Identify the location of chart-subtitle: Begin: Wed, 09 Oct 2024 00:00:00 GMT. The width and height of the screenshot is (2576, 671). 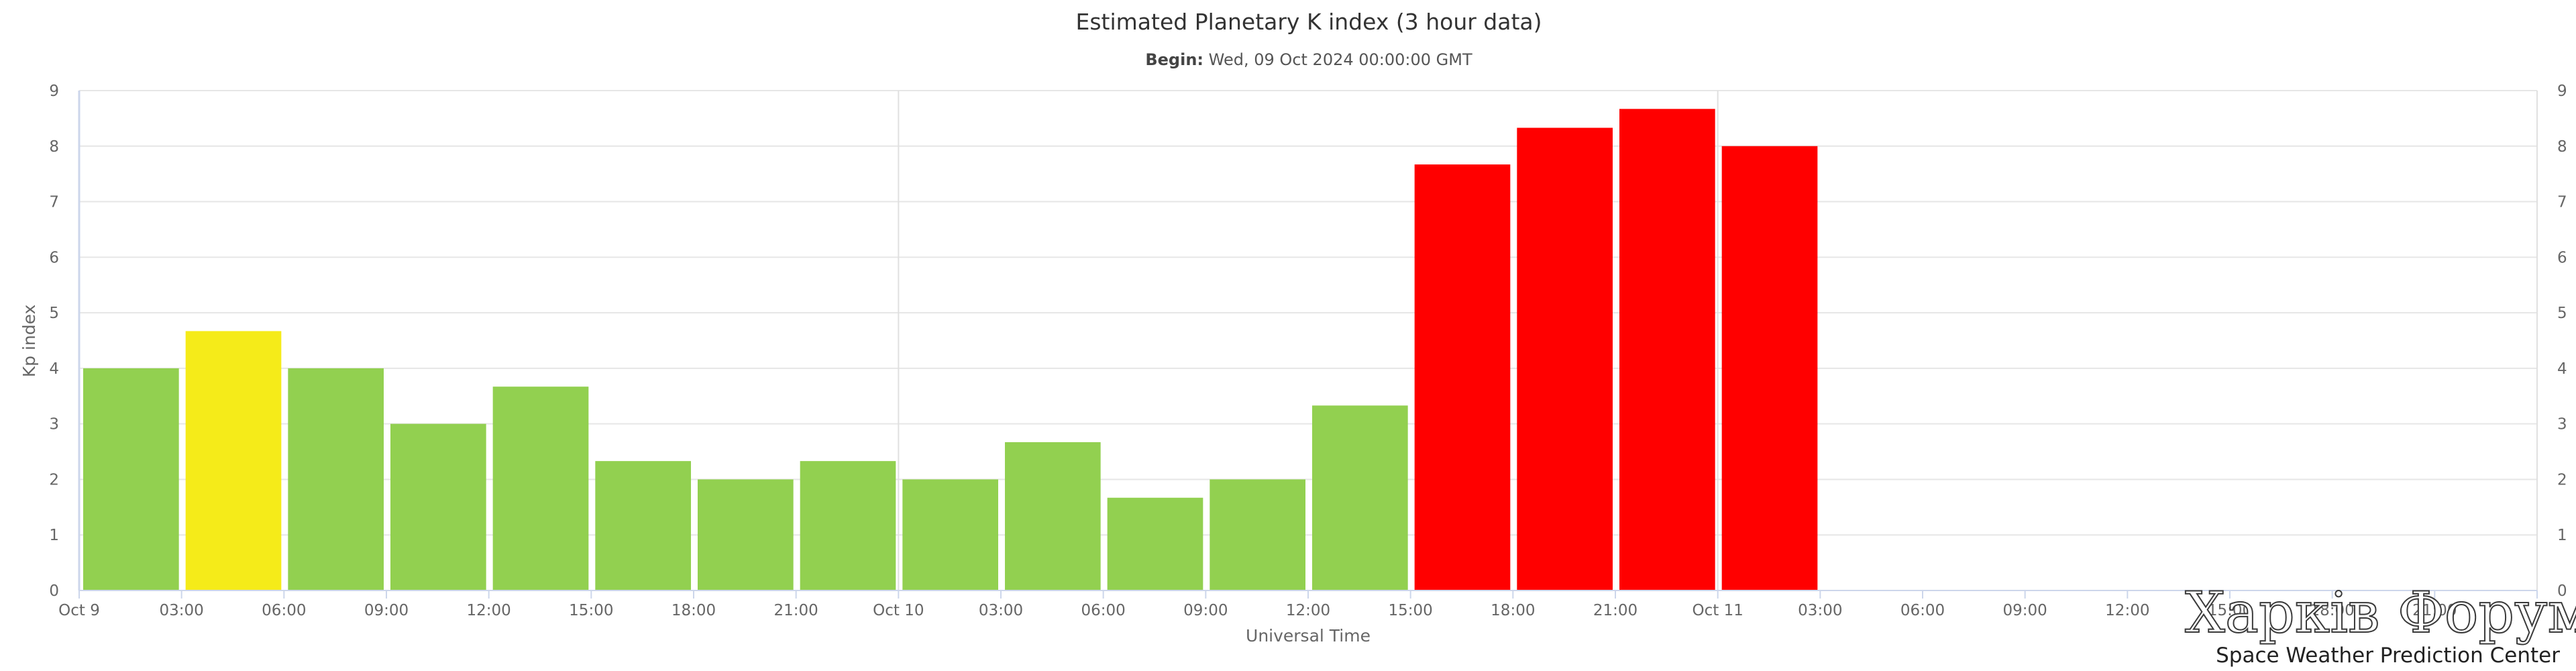
(1308, 60).